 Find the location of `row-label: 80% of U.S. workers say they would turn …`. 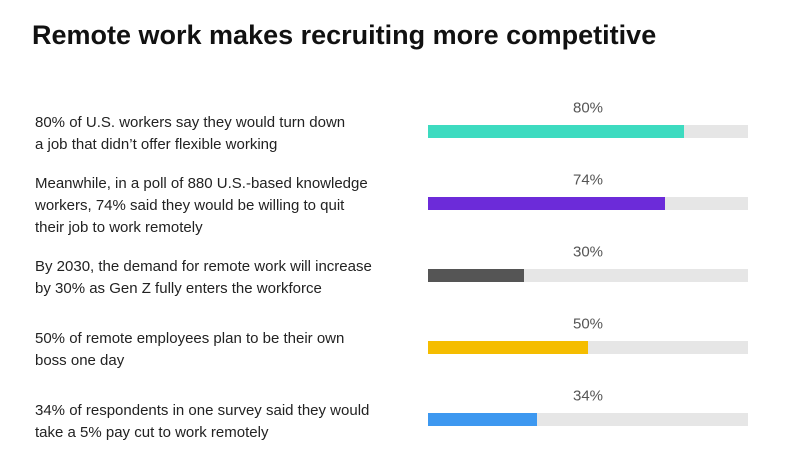

row-label: 80% of U.S. workers say they would turn … is located at coordinates (190, 133).